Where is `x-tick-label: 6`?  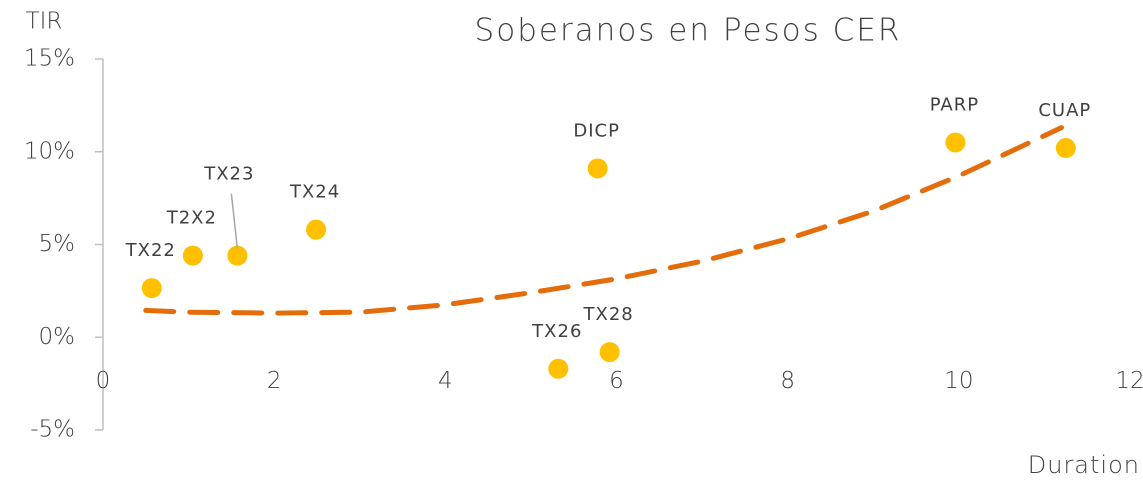 x-tick-label: 6 is located at coordinates (616, 381).